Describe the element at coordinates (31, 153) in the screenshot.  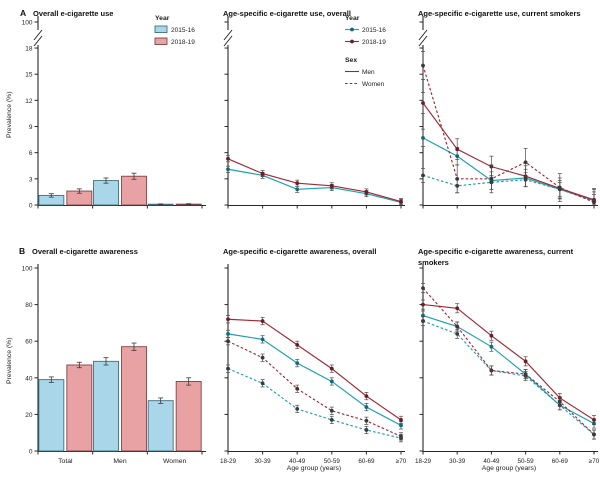
I see `svg-text: 6` at that location.